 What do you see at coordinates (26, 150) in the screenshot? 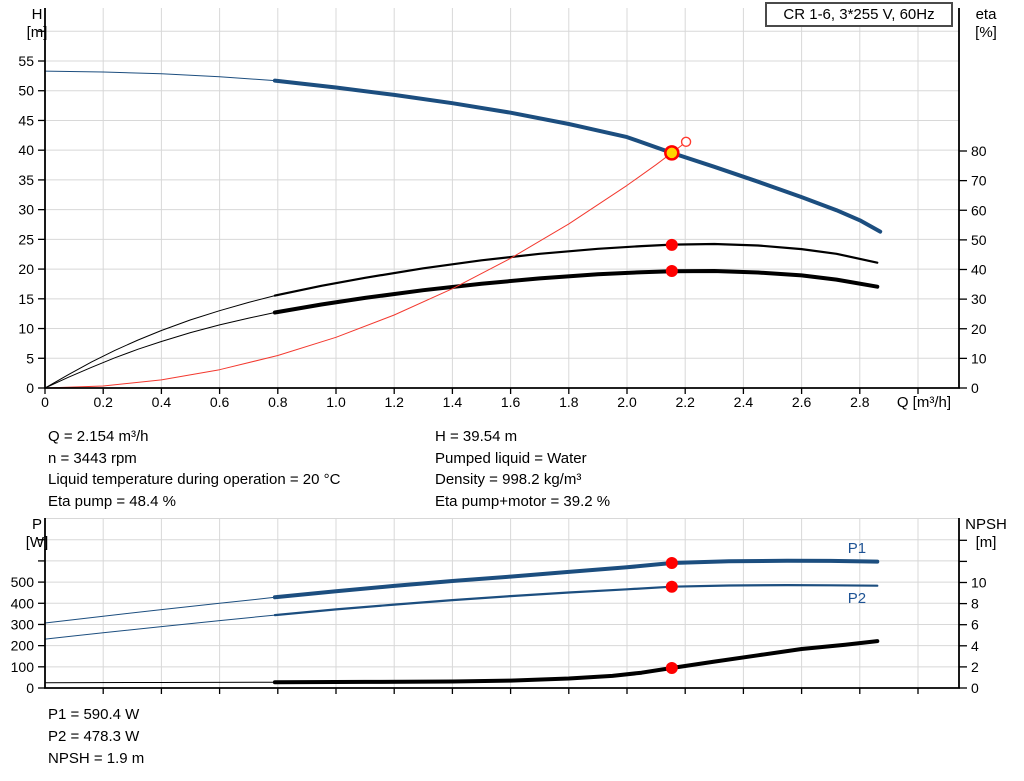
I see `y-left-tick-label: 40` at bounding box center [26, 150].